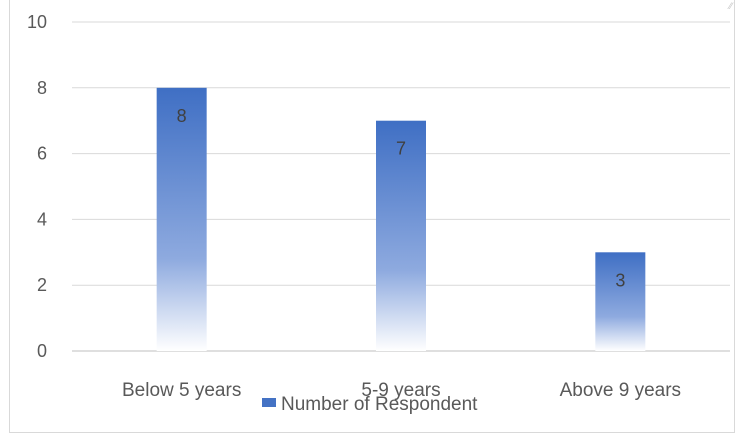 The image size is (742, 437). I want to click on x-category-label: 5-9 years, so click(400, 390).